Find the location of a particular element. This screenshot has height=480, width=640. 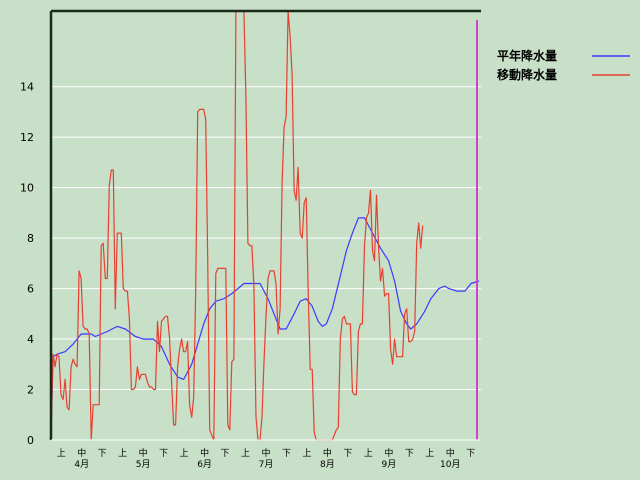

y-tick-label: 0 is located at coordinates (30, 440).